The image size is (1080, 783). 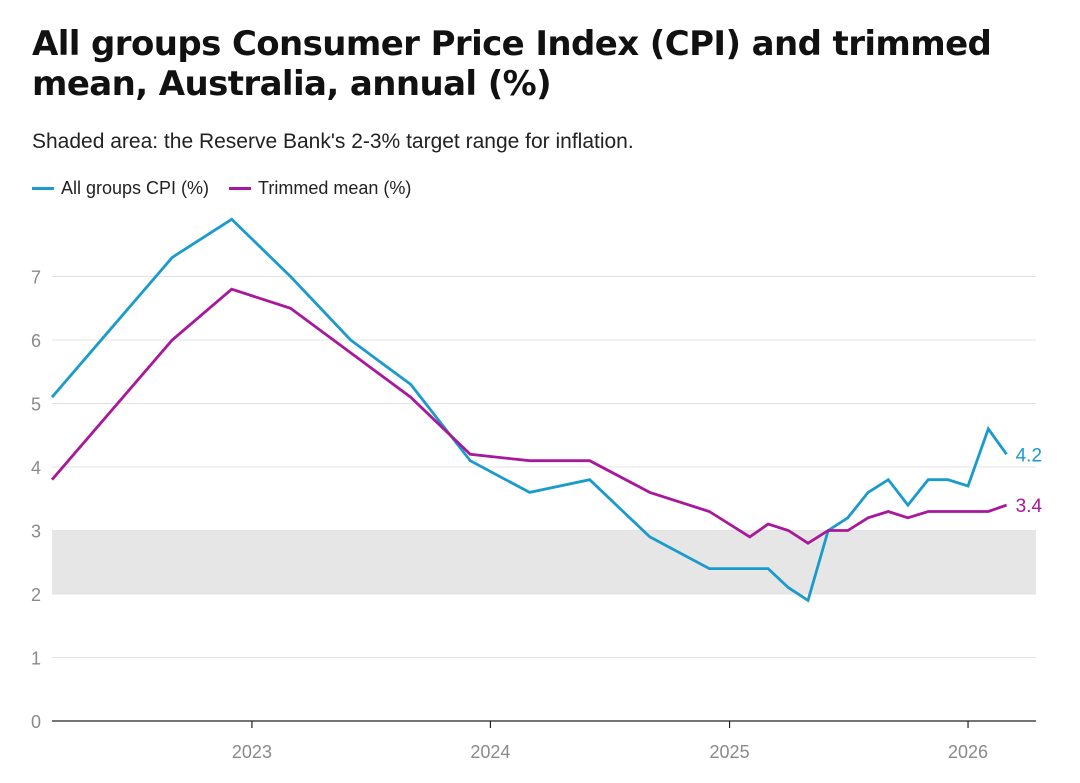 What do you see at coordinates (36, 532) in the screenshot?
I see `y-tick-label-3: 3` at bounding box center [36, 532].